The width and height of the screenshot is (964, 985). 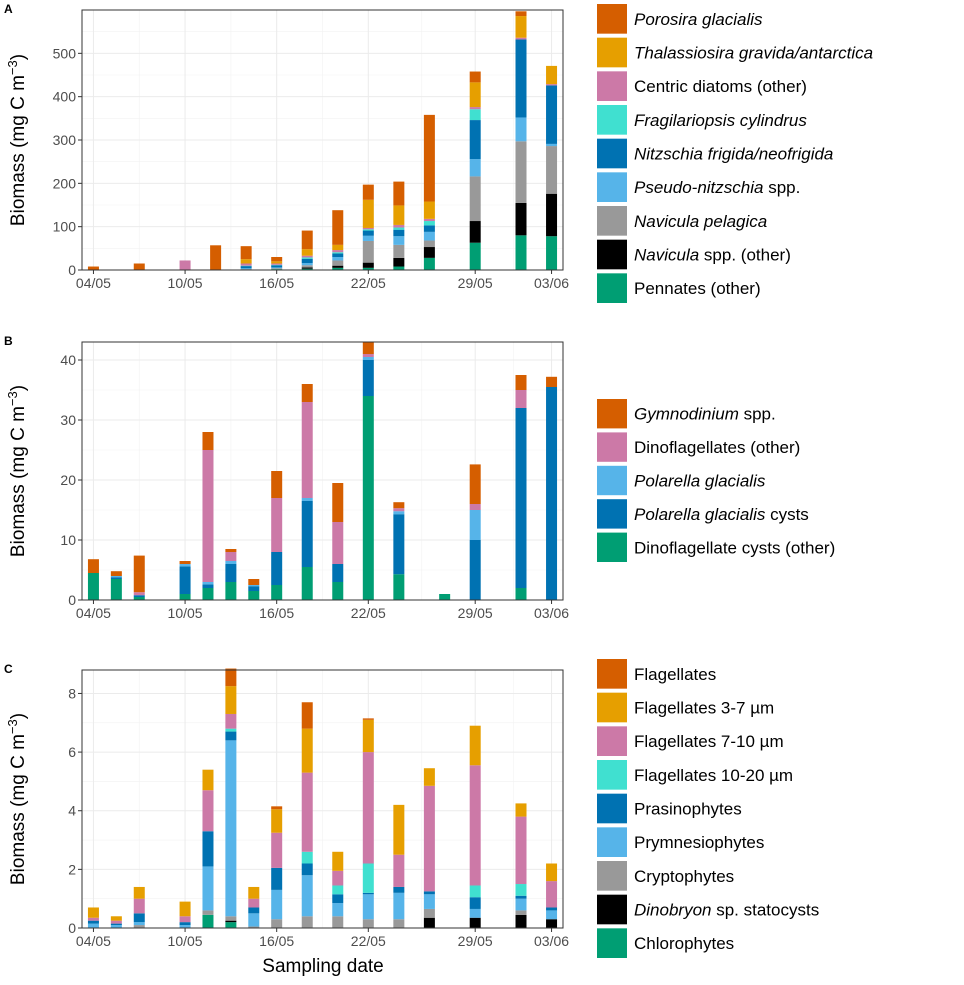 What do you see at coordinates (704, 708) in the screenshot?
I see `legend-label-text: Flagellates 3-7 µm` at bounding box center [704, 708].